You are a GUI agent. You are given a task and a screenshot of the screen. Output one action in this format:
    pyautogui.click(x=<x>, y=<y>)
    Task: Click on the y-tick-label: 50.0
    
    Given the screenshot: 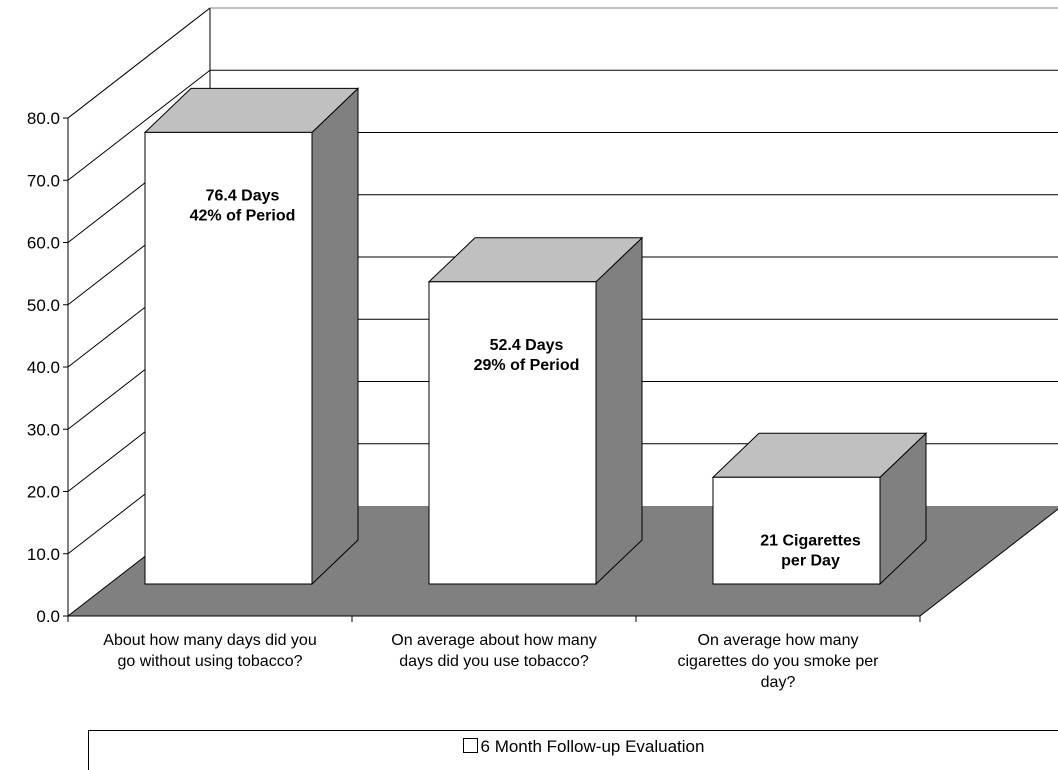 What is the action you would take?
    pyautogui.click(x=43, y=305)
    